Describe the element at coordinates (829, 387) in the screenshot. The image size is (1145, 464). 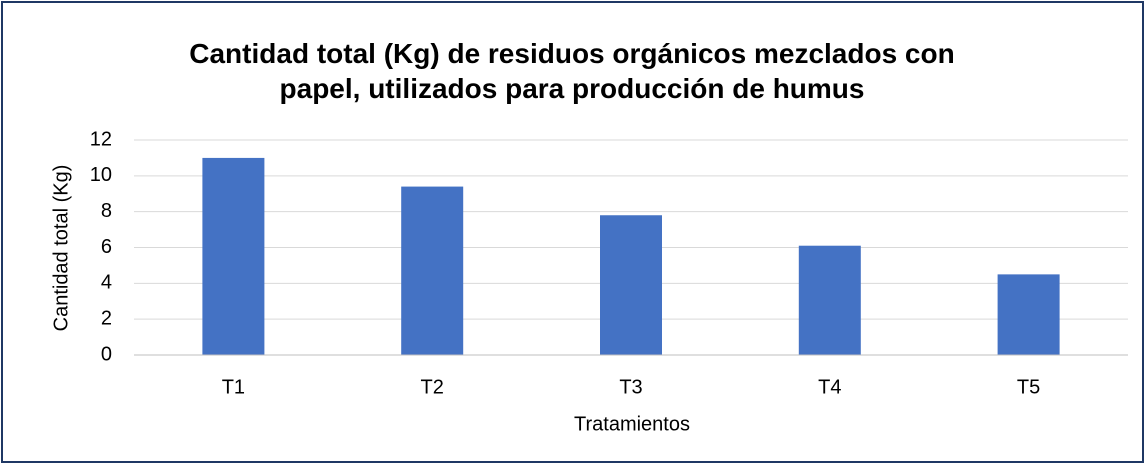
I see `x-tick-label: T4` at that location.